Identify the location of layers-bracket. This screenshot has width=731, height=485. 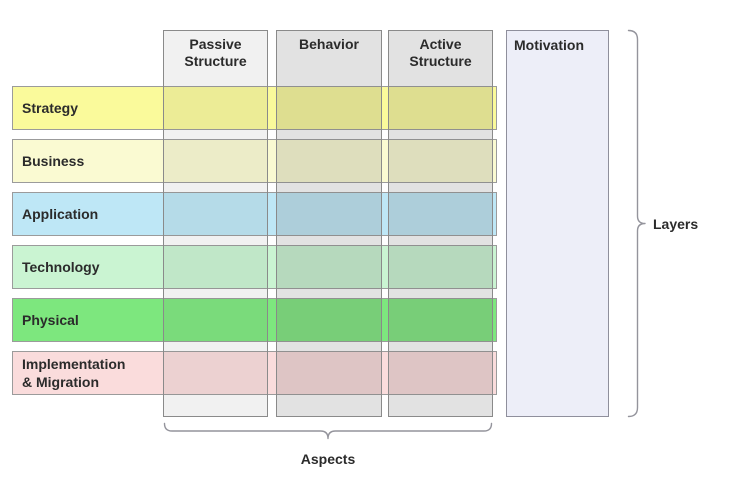
(636, 223).